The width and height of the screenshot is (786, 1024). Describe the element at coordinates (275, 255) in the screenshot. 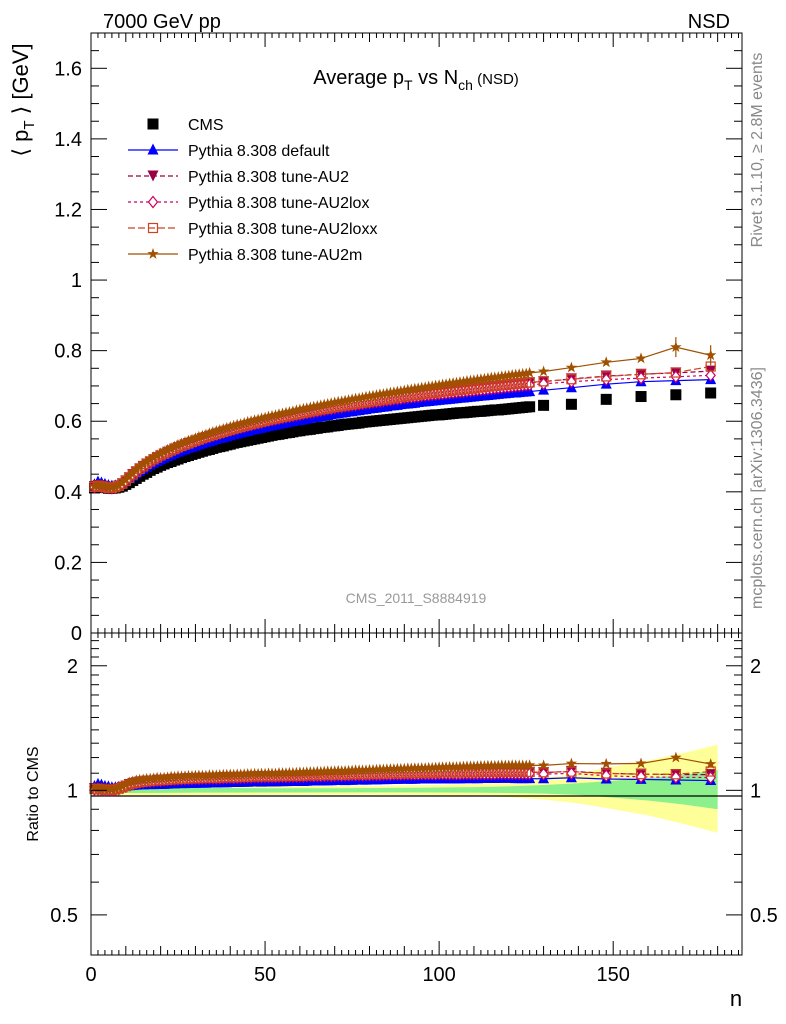

I see `legend-label: Pythia 8.308 tune-AU2m` at that location.